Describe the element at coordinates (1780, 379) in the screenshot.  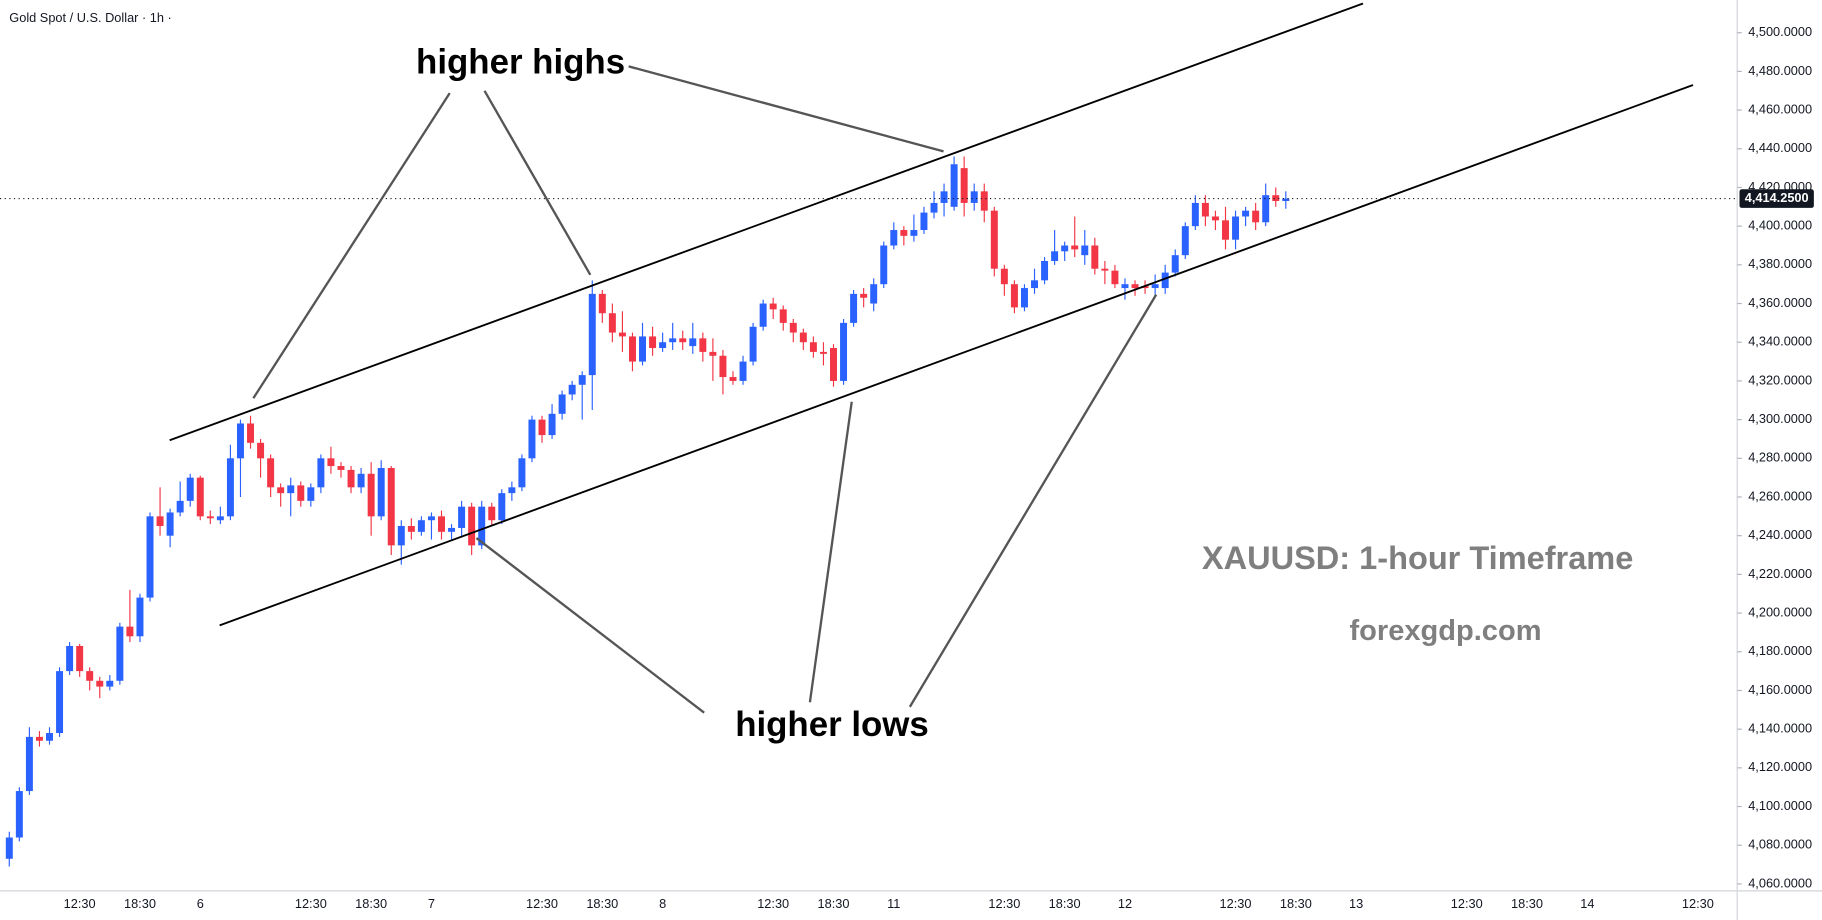
I see `y-tick-label: 4,320.0000` at that location.